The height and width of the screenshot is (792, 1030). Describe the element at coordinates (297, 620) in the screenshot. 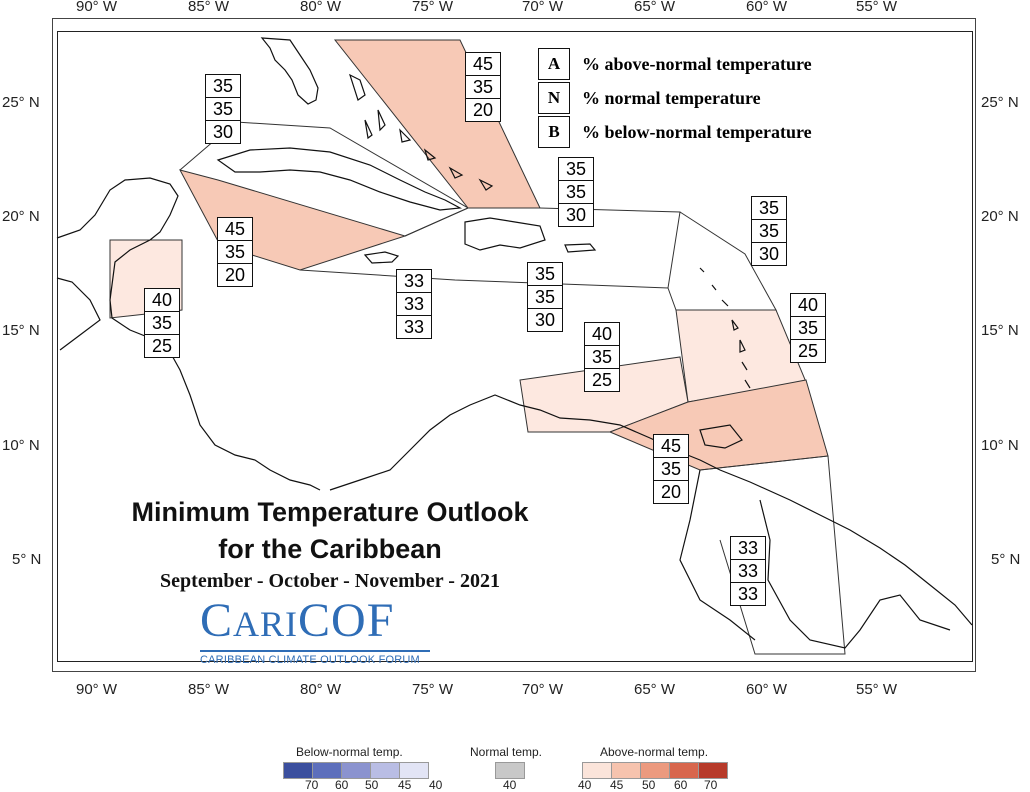

I see `logo-wordmark: CARICOF` at that location.